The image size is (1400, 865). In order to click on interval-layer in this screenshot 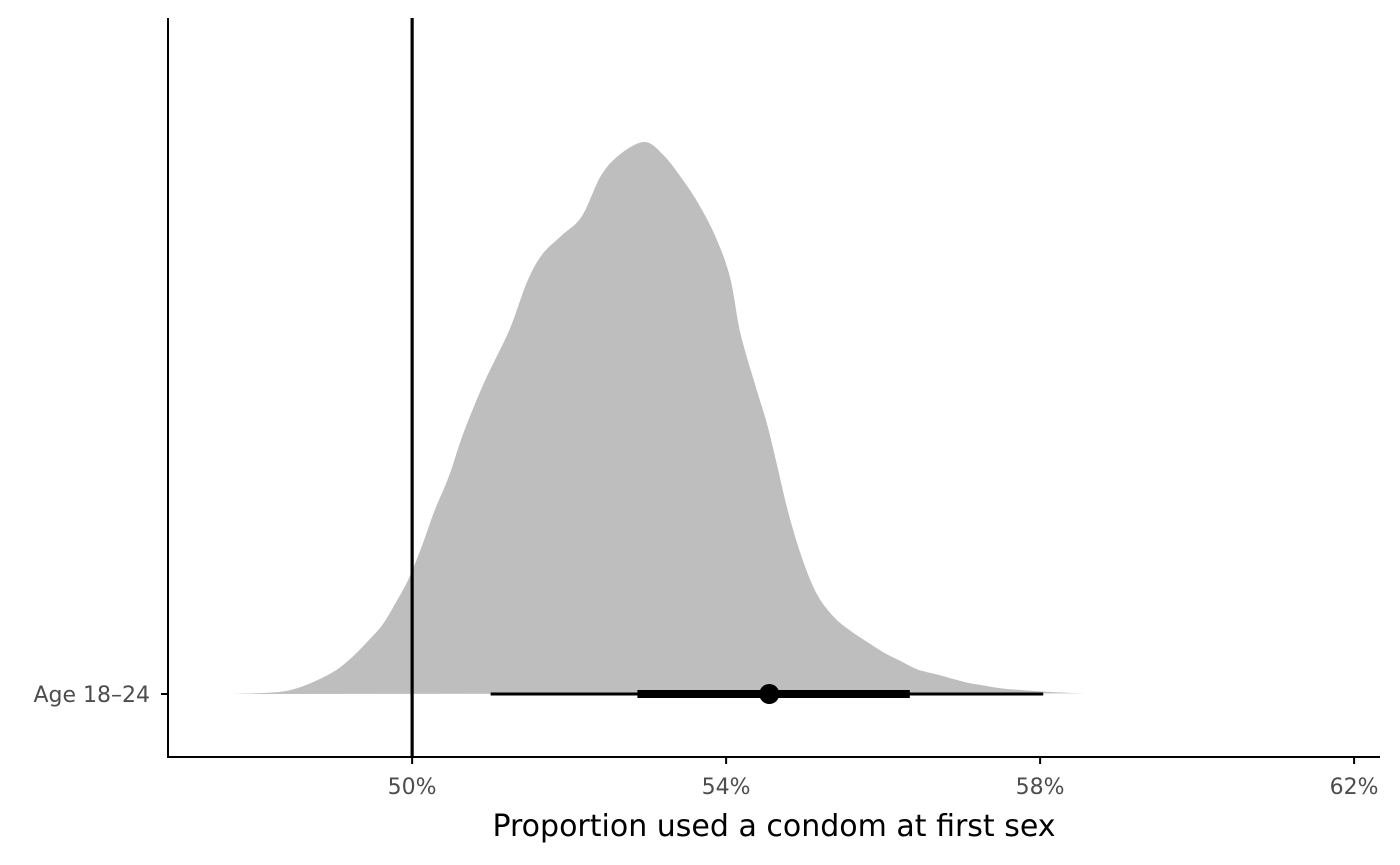, I will do `click(767, 694)`.